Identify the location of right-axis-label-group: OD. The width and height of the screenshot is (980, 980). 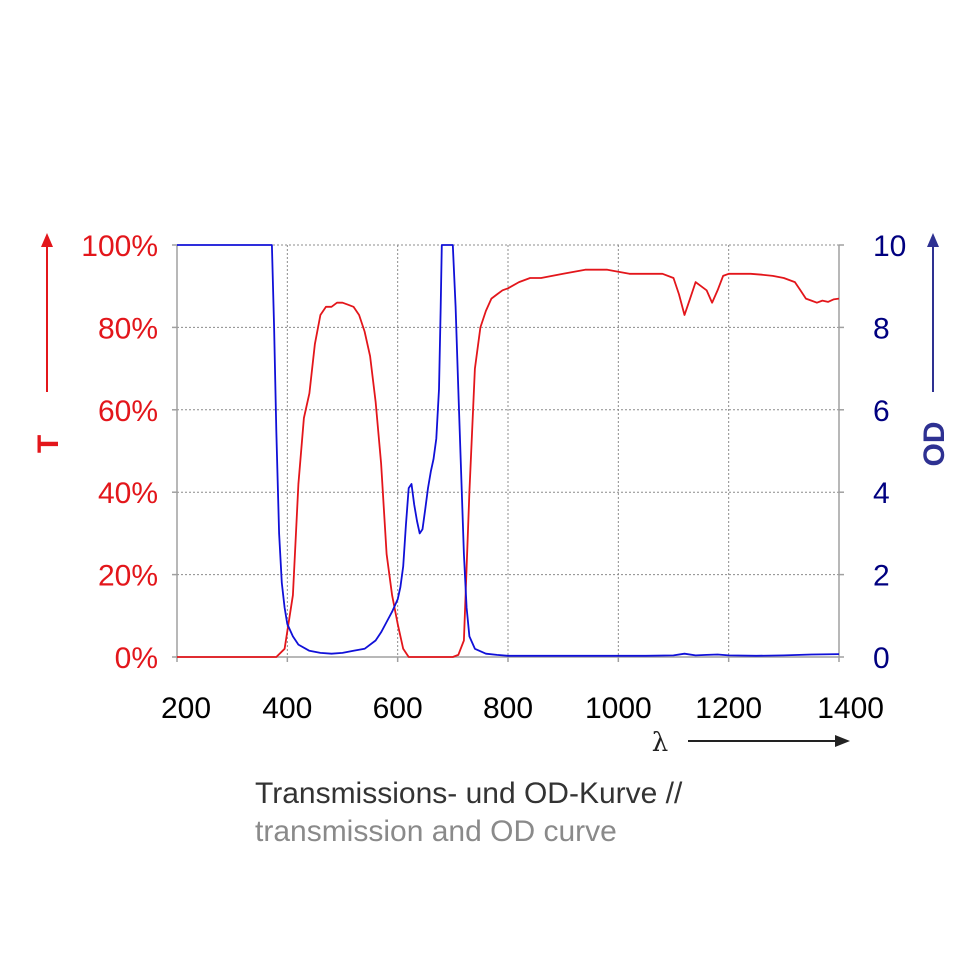
(934, 350).